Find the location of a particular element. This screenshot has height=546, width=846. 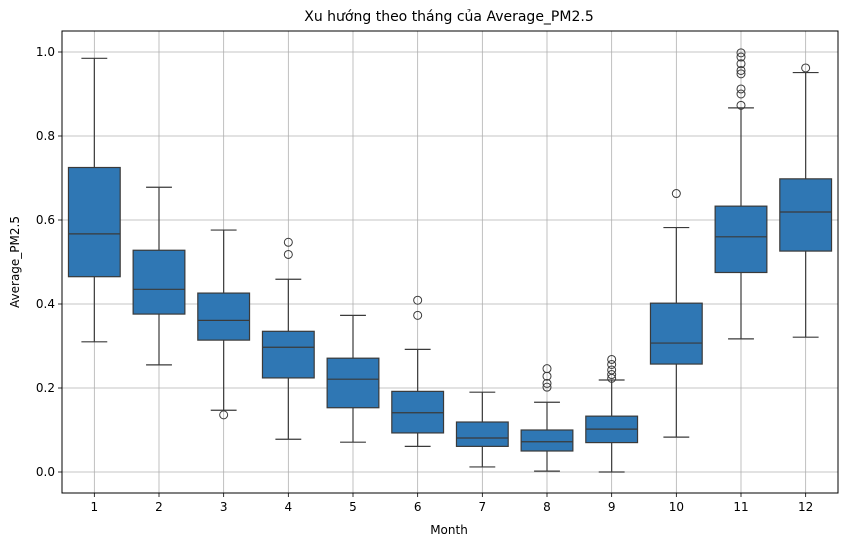

x-tick-label: 2 is located at coordinates (159, 507).